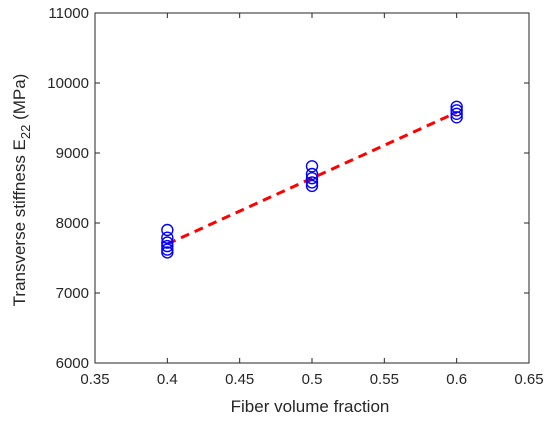  I want to click on x-tick-label: 0.4, so click(167, 379).